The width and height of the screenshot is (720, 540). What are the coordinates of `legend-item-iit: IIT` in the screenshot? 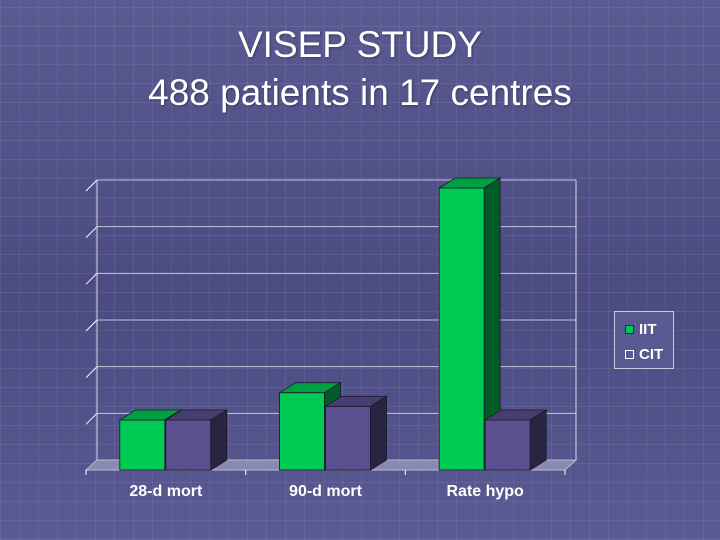 It's located at (641, 329).